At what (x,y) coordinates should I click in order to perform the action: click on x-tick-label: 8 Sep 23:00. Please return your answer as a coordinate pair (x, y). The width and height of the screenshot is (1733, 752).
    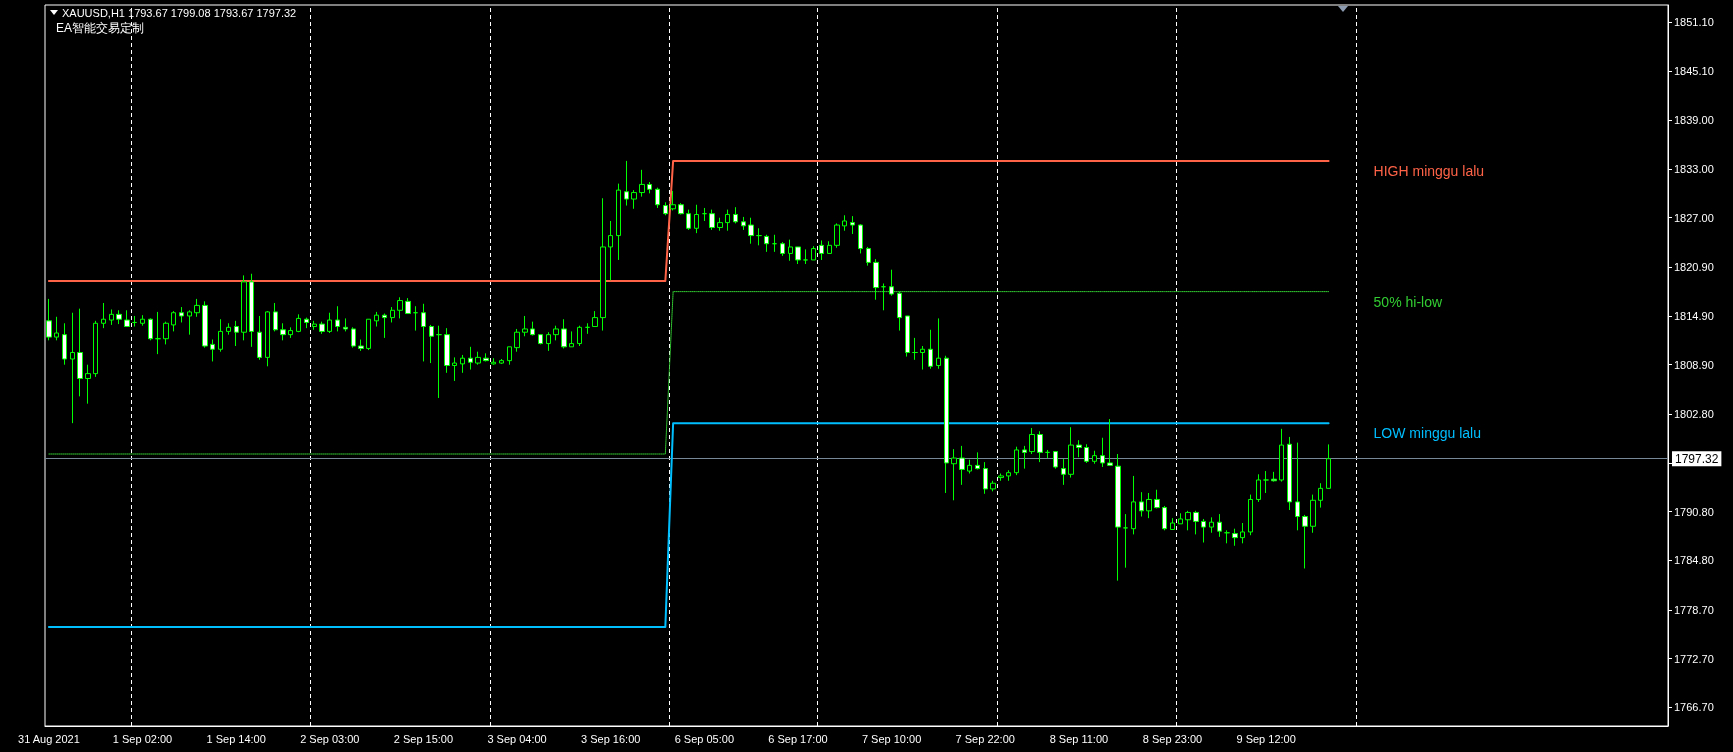
    Looking at the image, I should click on (1172, 738).